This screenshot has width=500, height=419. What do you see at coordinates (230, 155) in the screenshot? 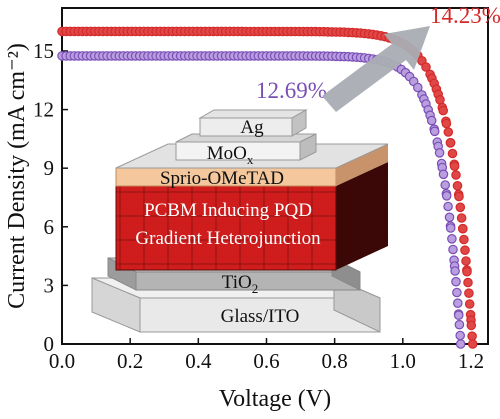
I see `label-moox: MoOx` at bounding box center [230, 155].